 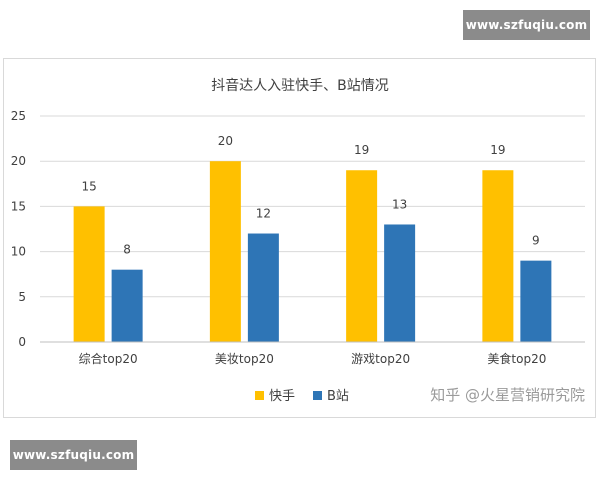 What do you see at coordinates (282, 396) in the screenshot?
I see `legend-label: 快手` at bounding box center [282, 396].